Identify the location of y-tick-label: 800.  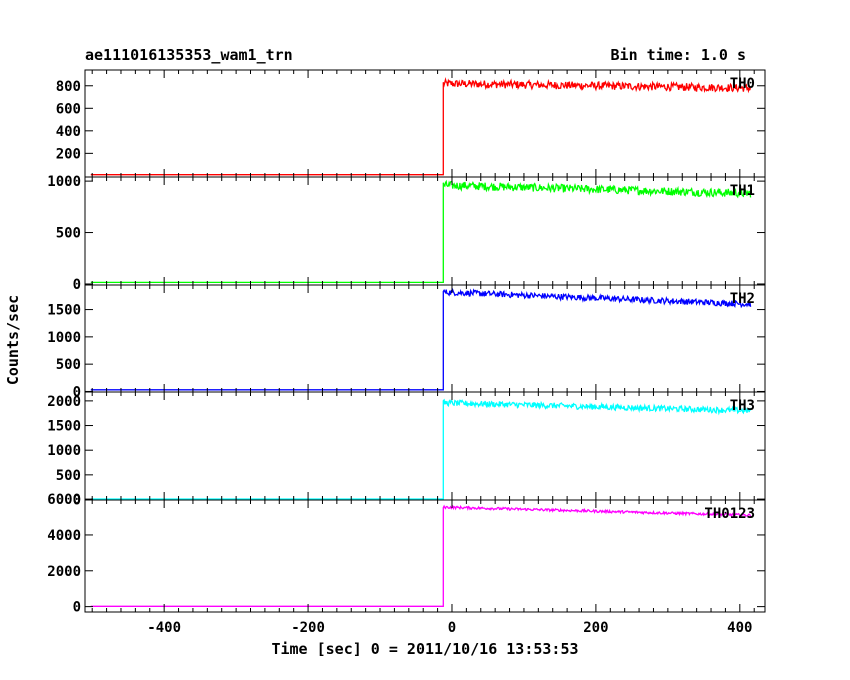
(68, 87).